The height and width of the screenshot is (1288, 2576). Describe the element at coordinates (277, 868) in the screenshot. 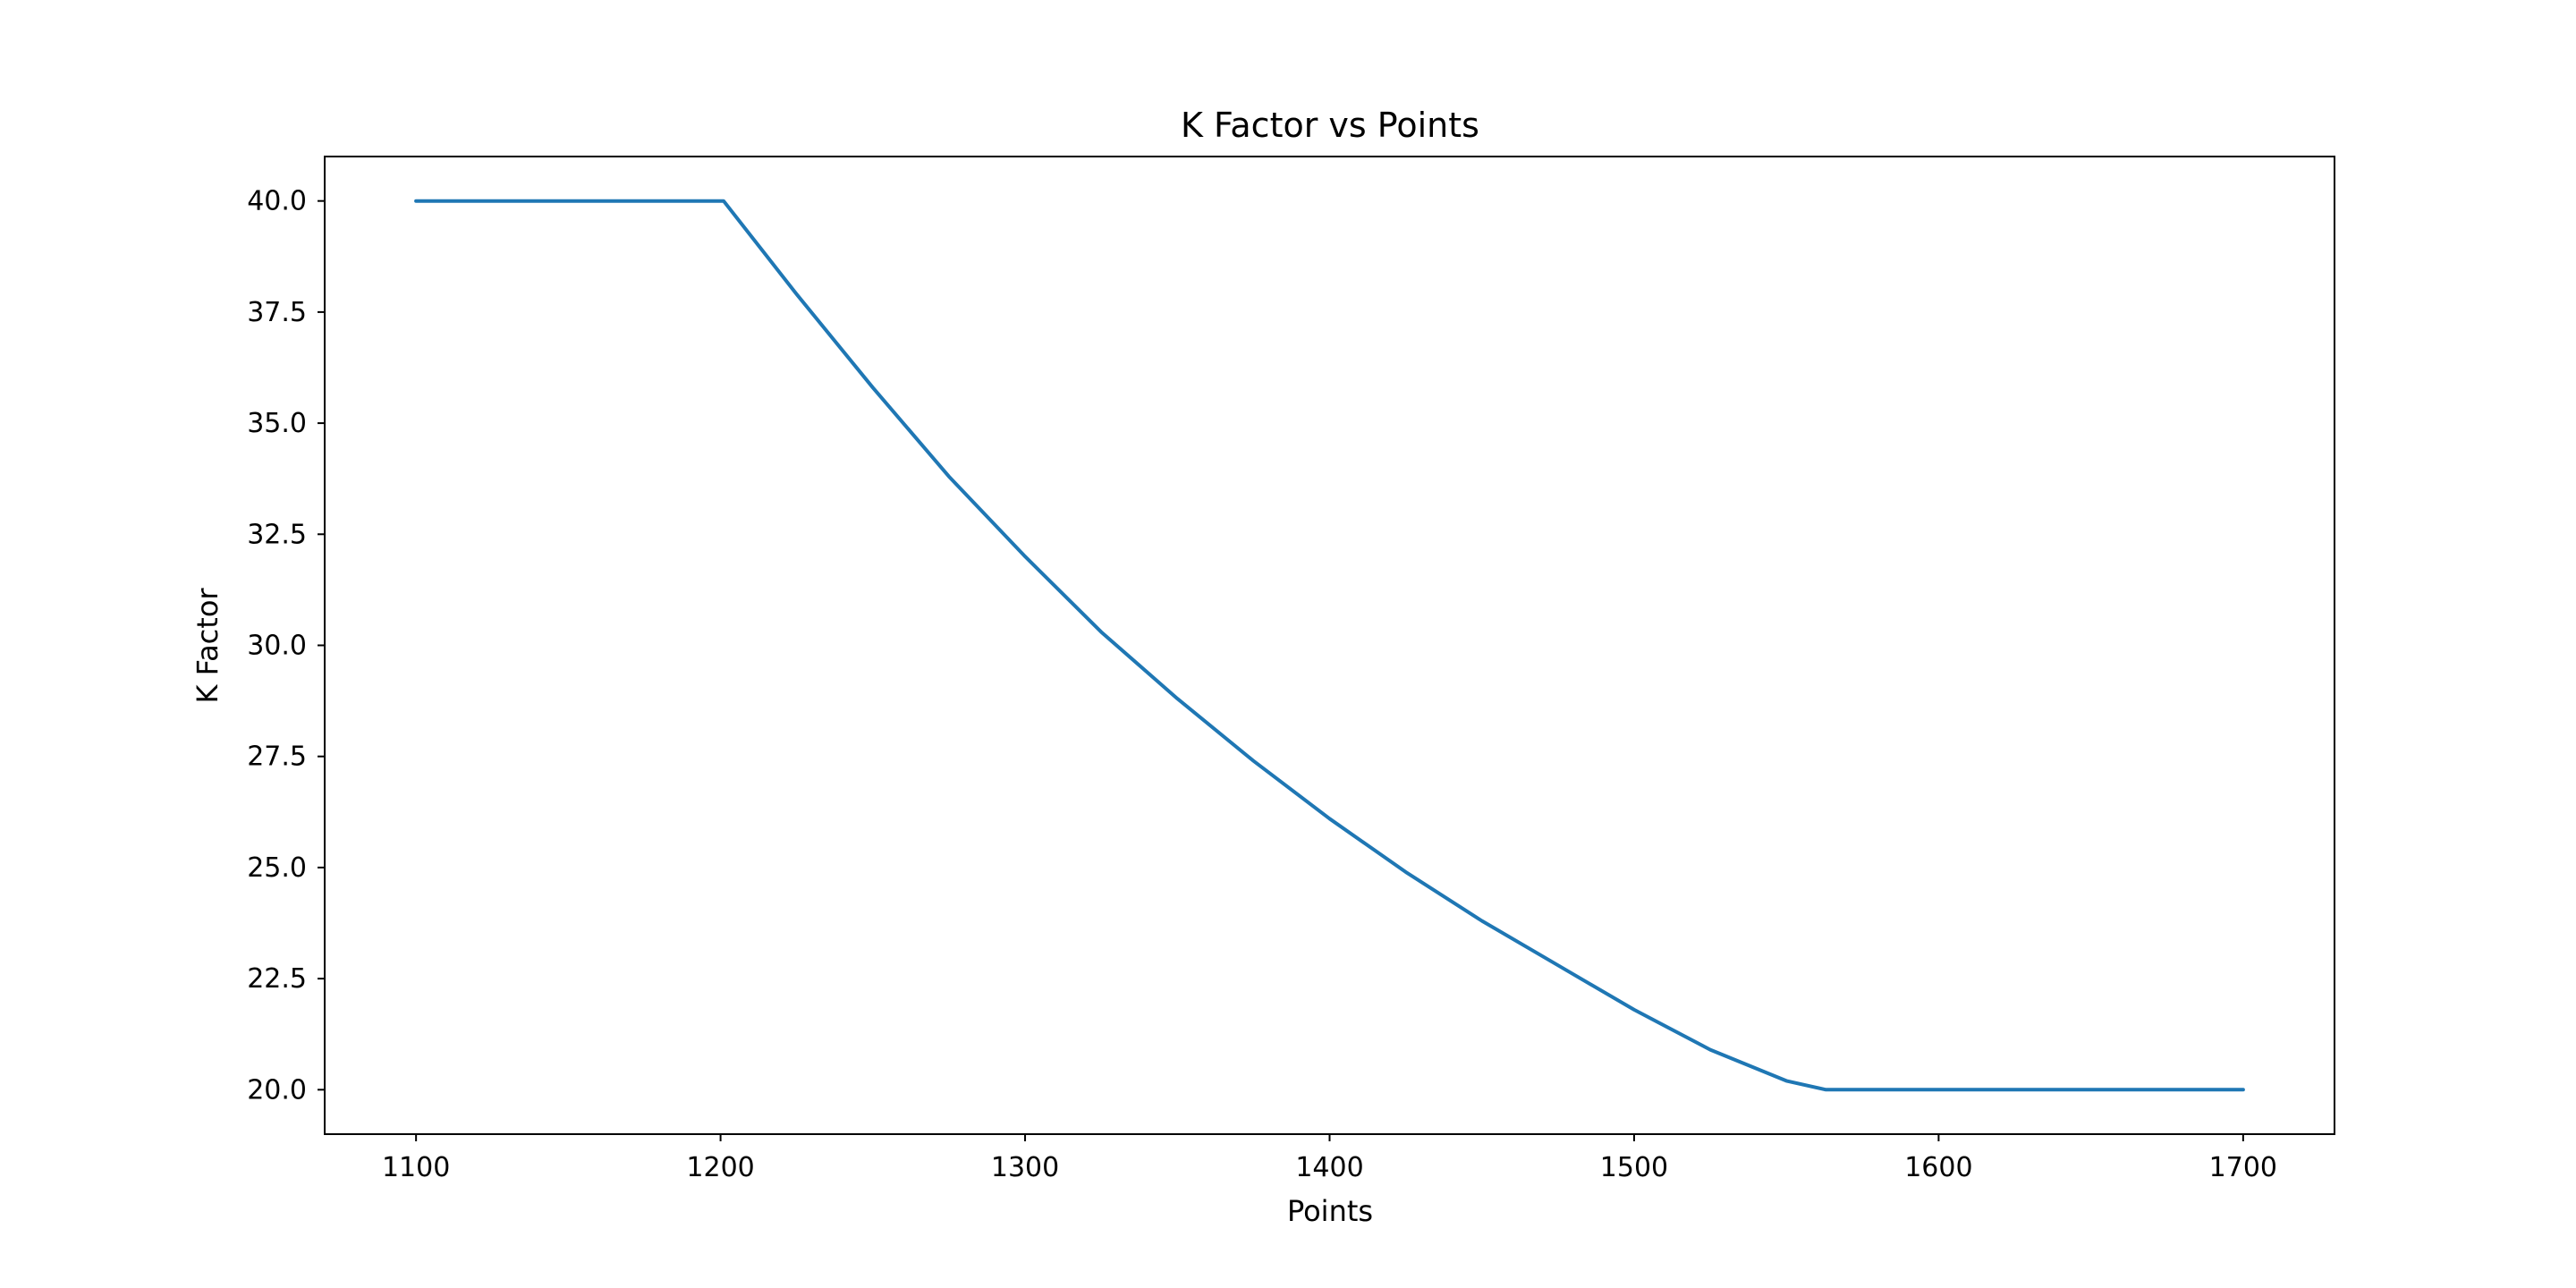

I see `y-tick-label: 25.0` at that location.